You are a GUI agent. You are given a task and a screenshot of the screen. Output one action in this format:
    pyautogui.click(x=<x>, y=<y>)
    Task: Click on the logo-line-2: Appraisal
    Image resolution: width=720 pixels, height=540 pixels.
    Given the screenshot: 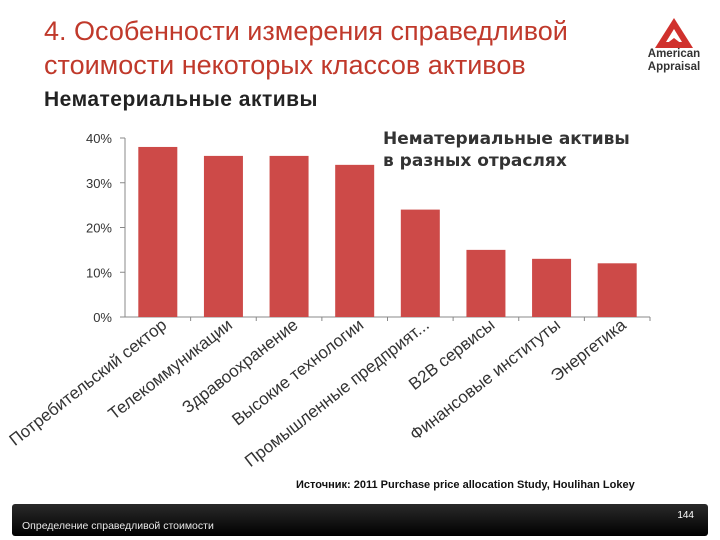 What is the action you would take?
    pyautogui.click(x=674, y=67)
    